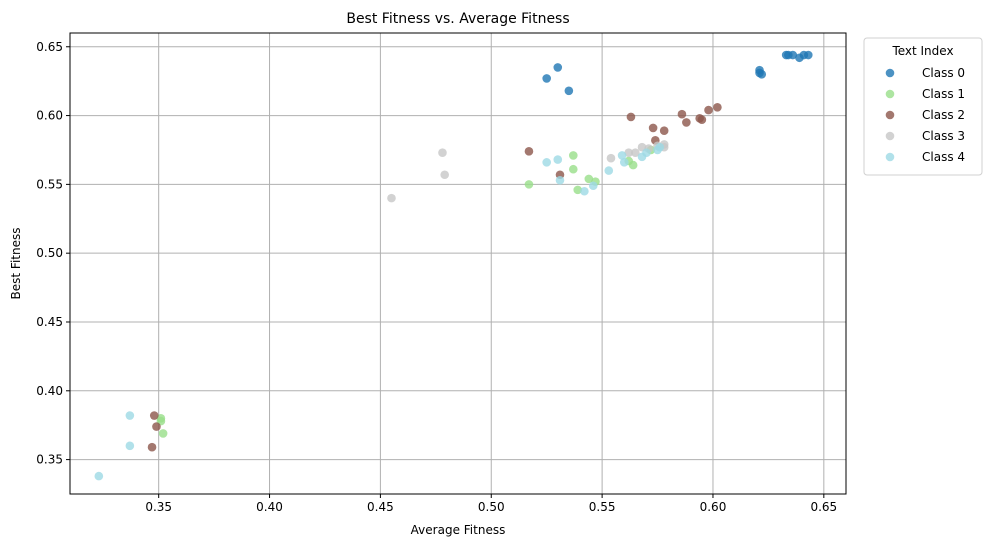 The height and width of the screenshot is (547, 1000). I want to click on legend-label-class-4: Class 4, so click(943, 157).